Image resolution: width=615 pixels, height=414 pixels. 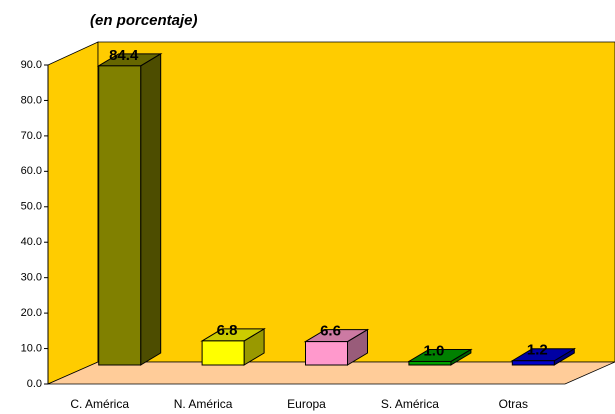 I want to click on y-tick-label: 20.0, so click(x=31, y=313).